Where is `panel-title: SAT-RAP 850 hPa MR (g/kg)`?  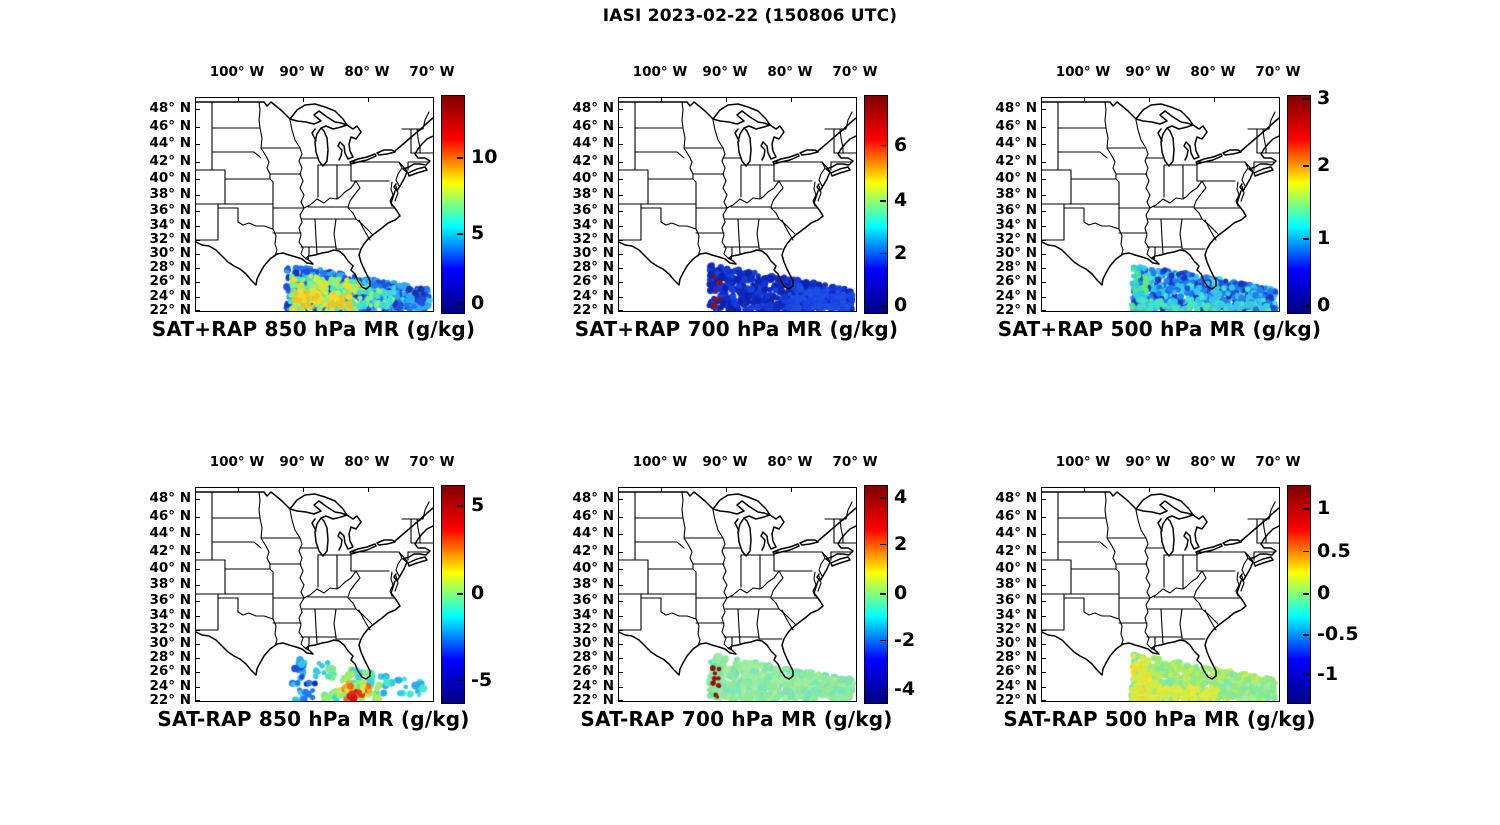 panel-title: SAT-RAP 850 hPa MR (g/kg) is located at coordinates (313, 719).